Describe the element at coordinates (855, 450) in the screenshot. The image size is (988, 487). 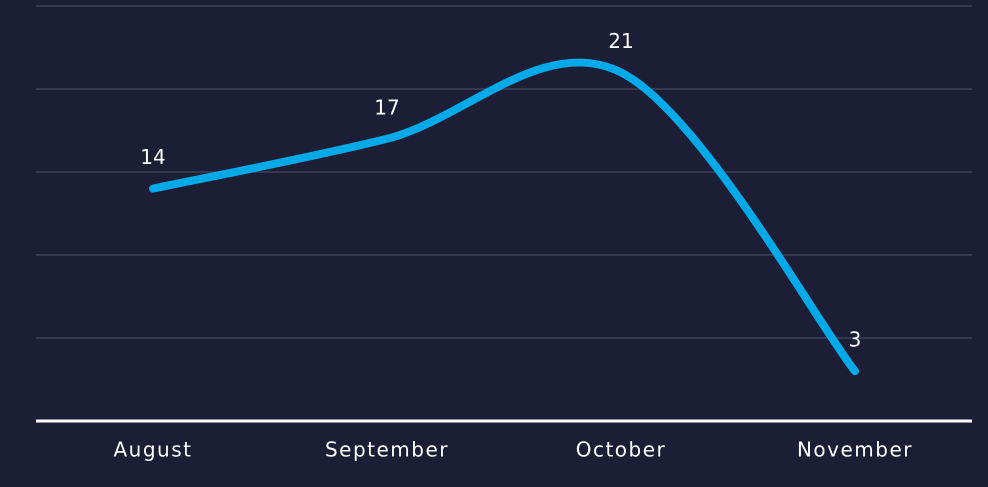
I see `x-tick-label: November` at that location.